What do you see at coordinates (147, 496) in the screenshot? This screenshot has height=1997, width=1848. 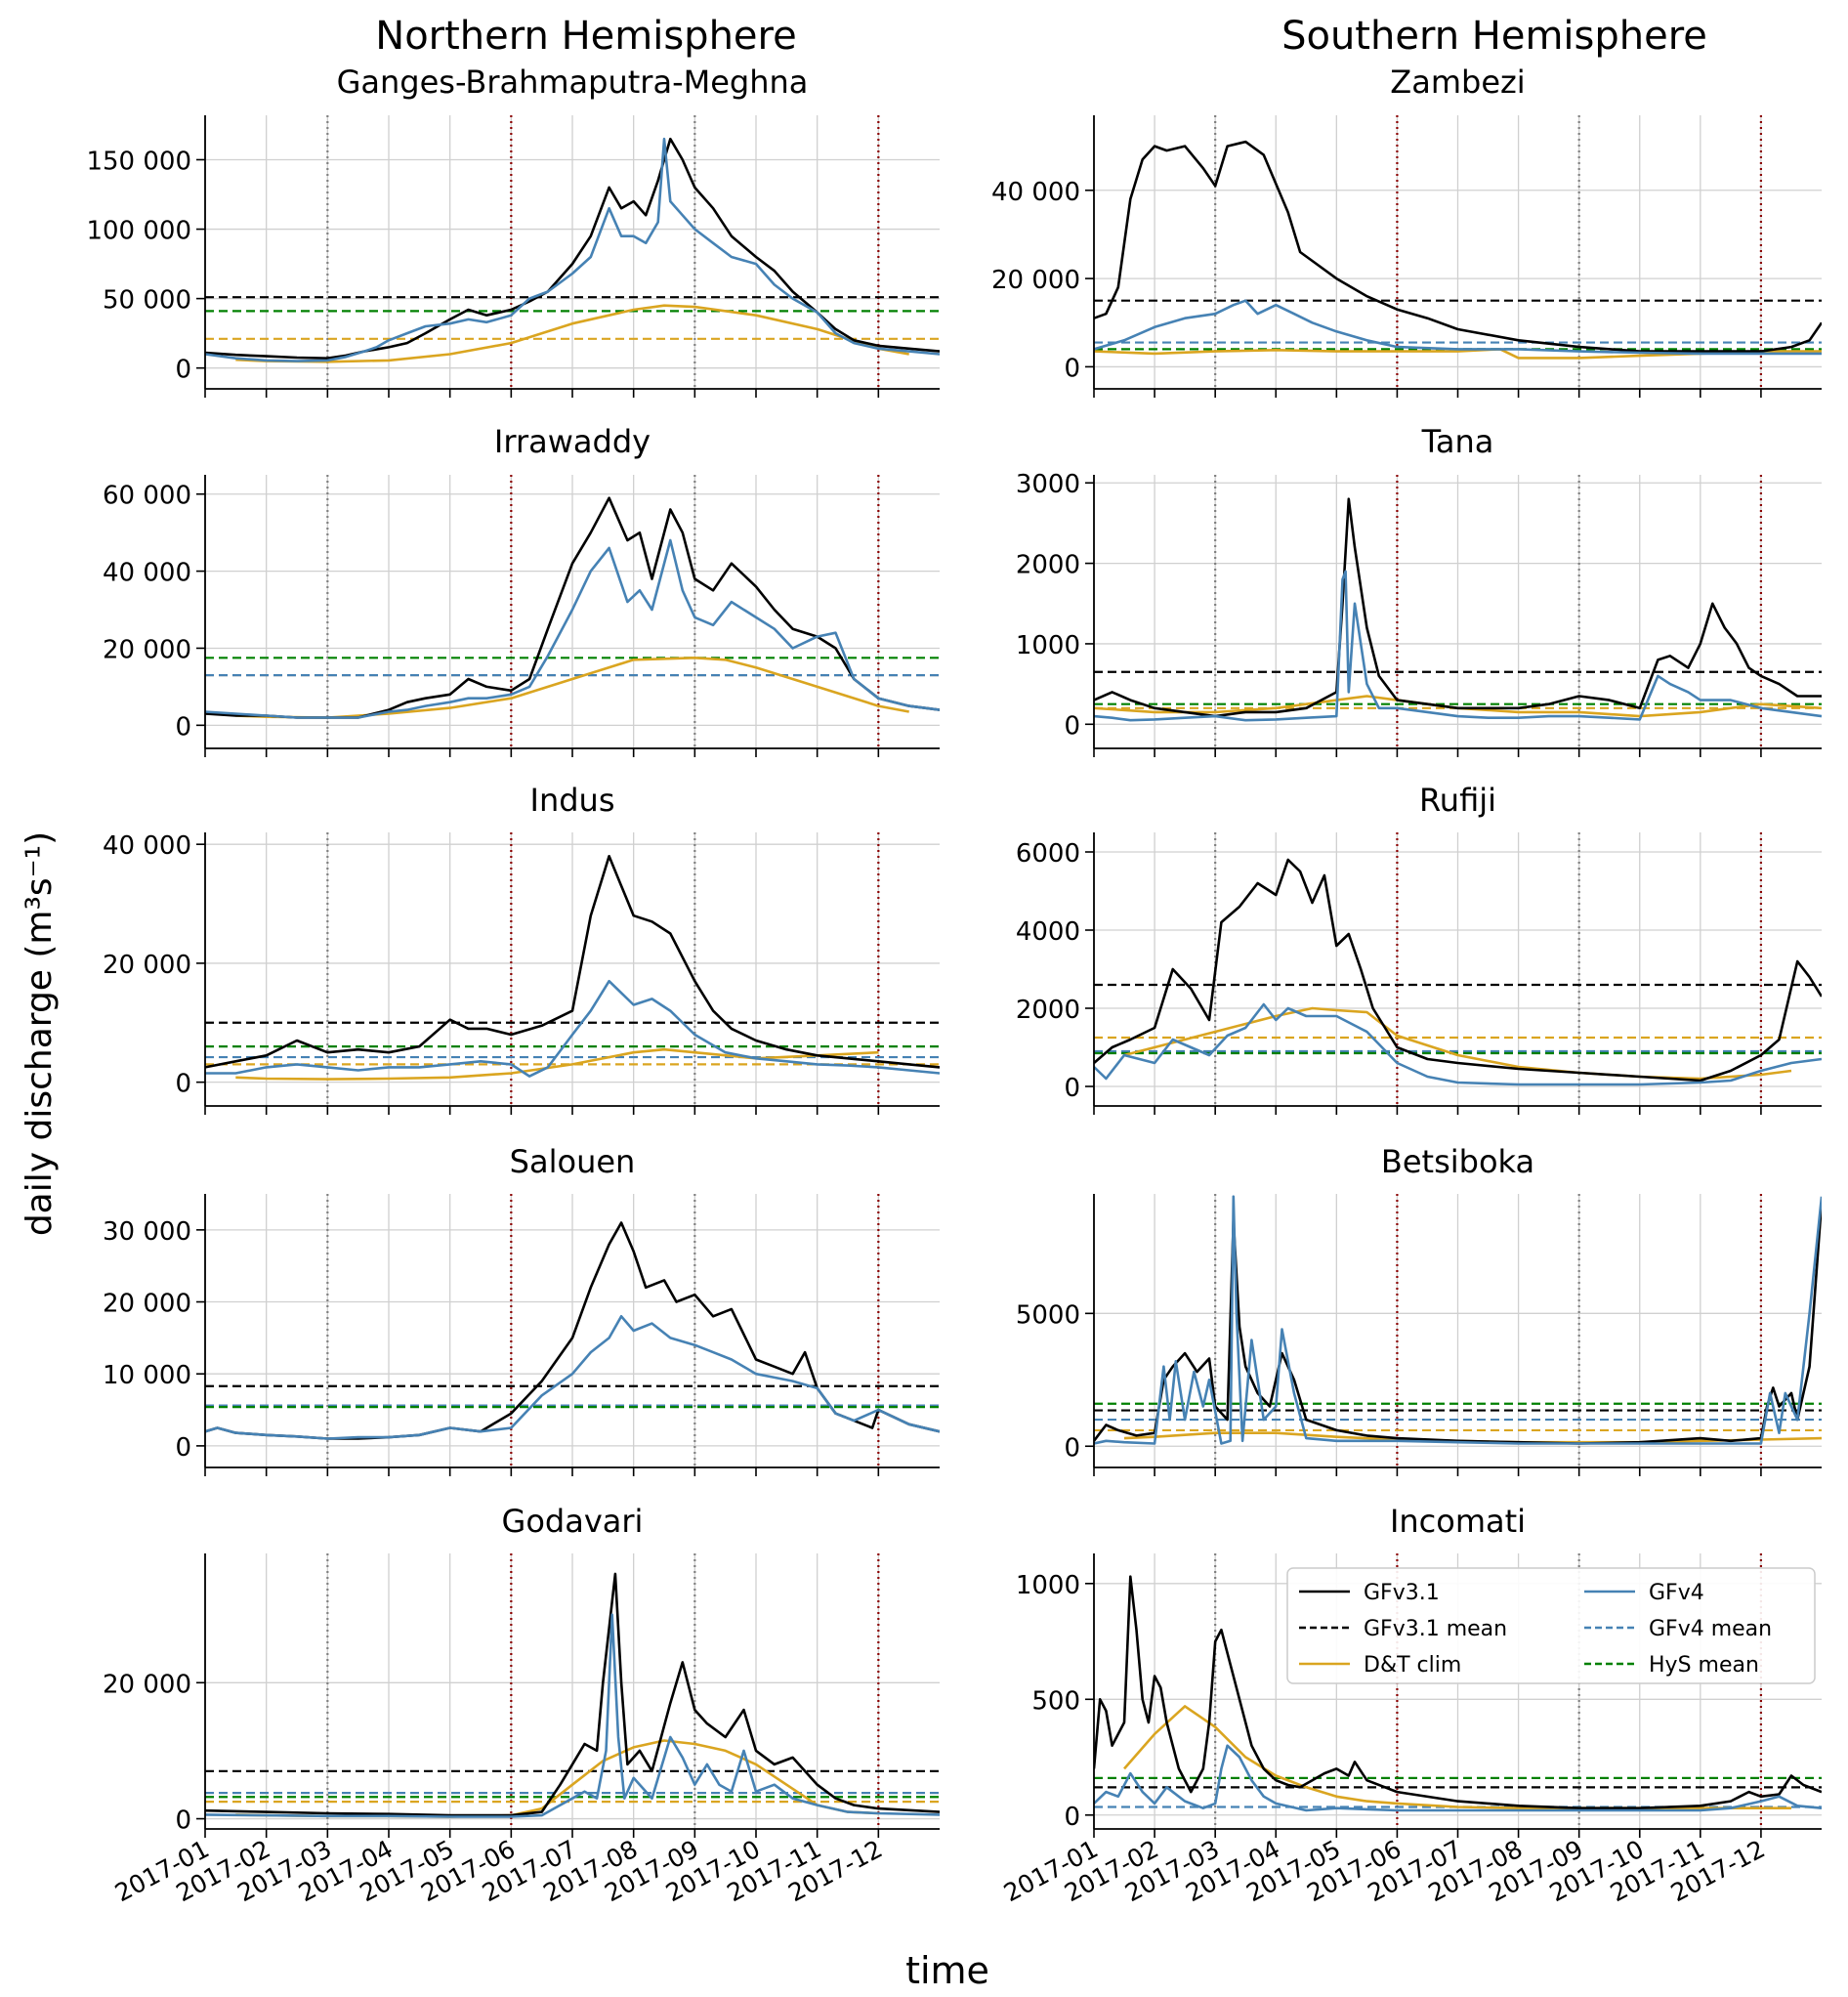 I see `y-tick-label: 60 000` at bounding box center [147, 496].